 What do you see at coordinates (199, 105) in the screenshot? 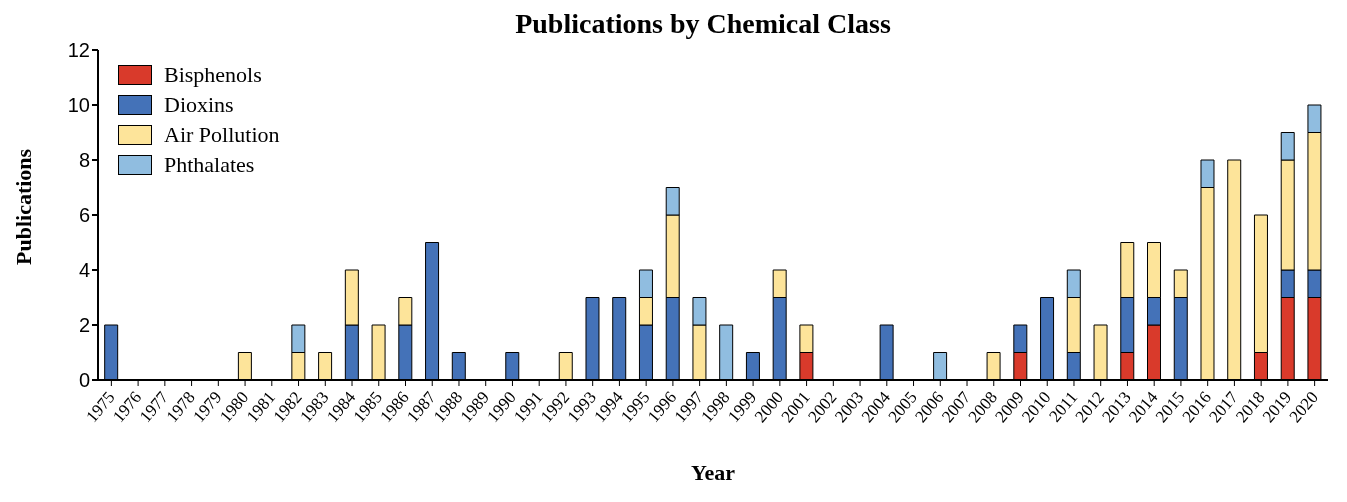
I see `legend-label: Dioxins` at bounding box center [199, 105].